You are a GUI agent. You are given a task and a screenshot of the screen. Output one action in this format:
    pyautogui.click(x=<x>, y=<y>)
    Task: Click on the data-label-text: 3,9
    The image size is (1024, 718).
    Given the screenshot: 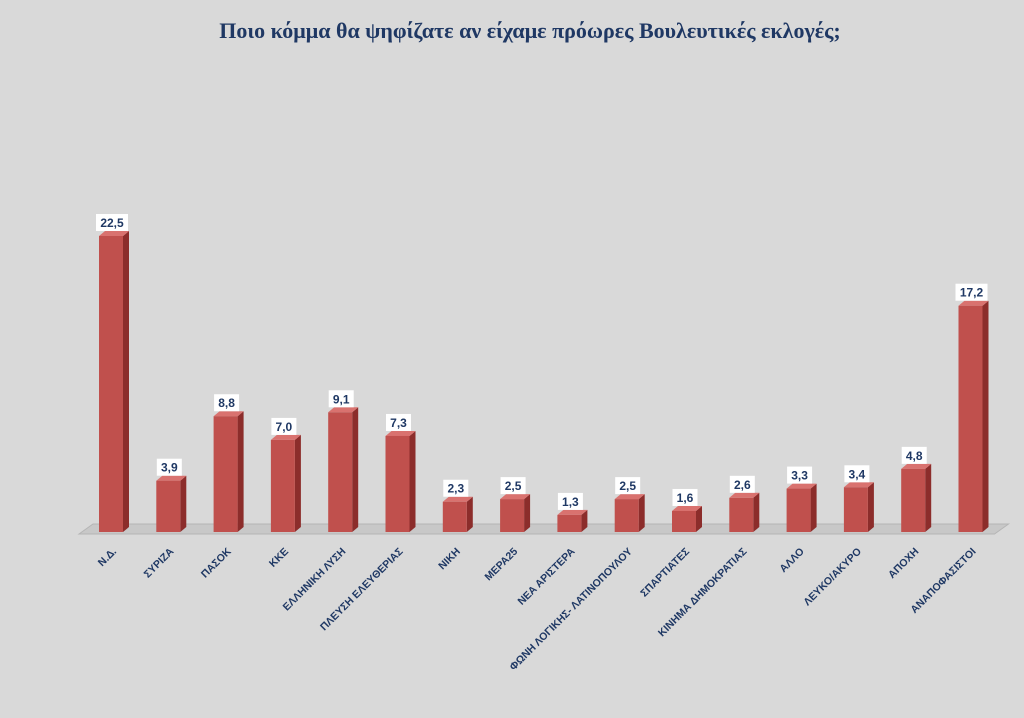 What is the action you would take?
    pyautogui.click(x=169, y=468)
    